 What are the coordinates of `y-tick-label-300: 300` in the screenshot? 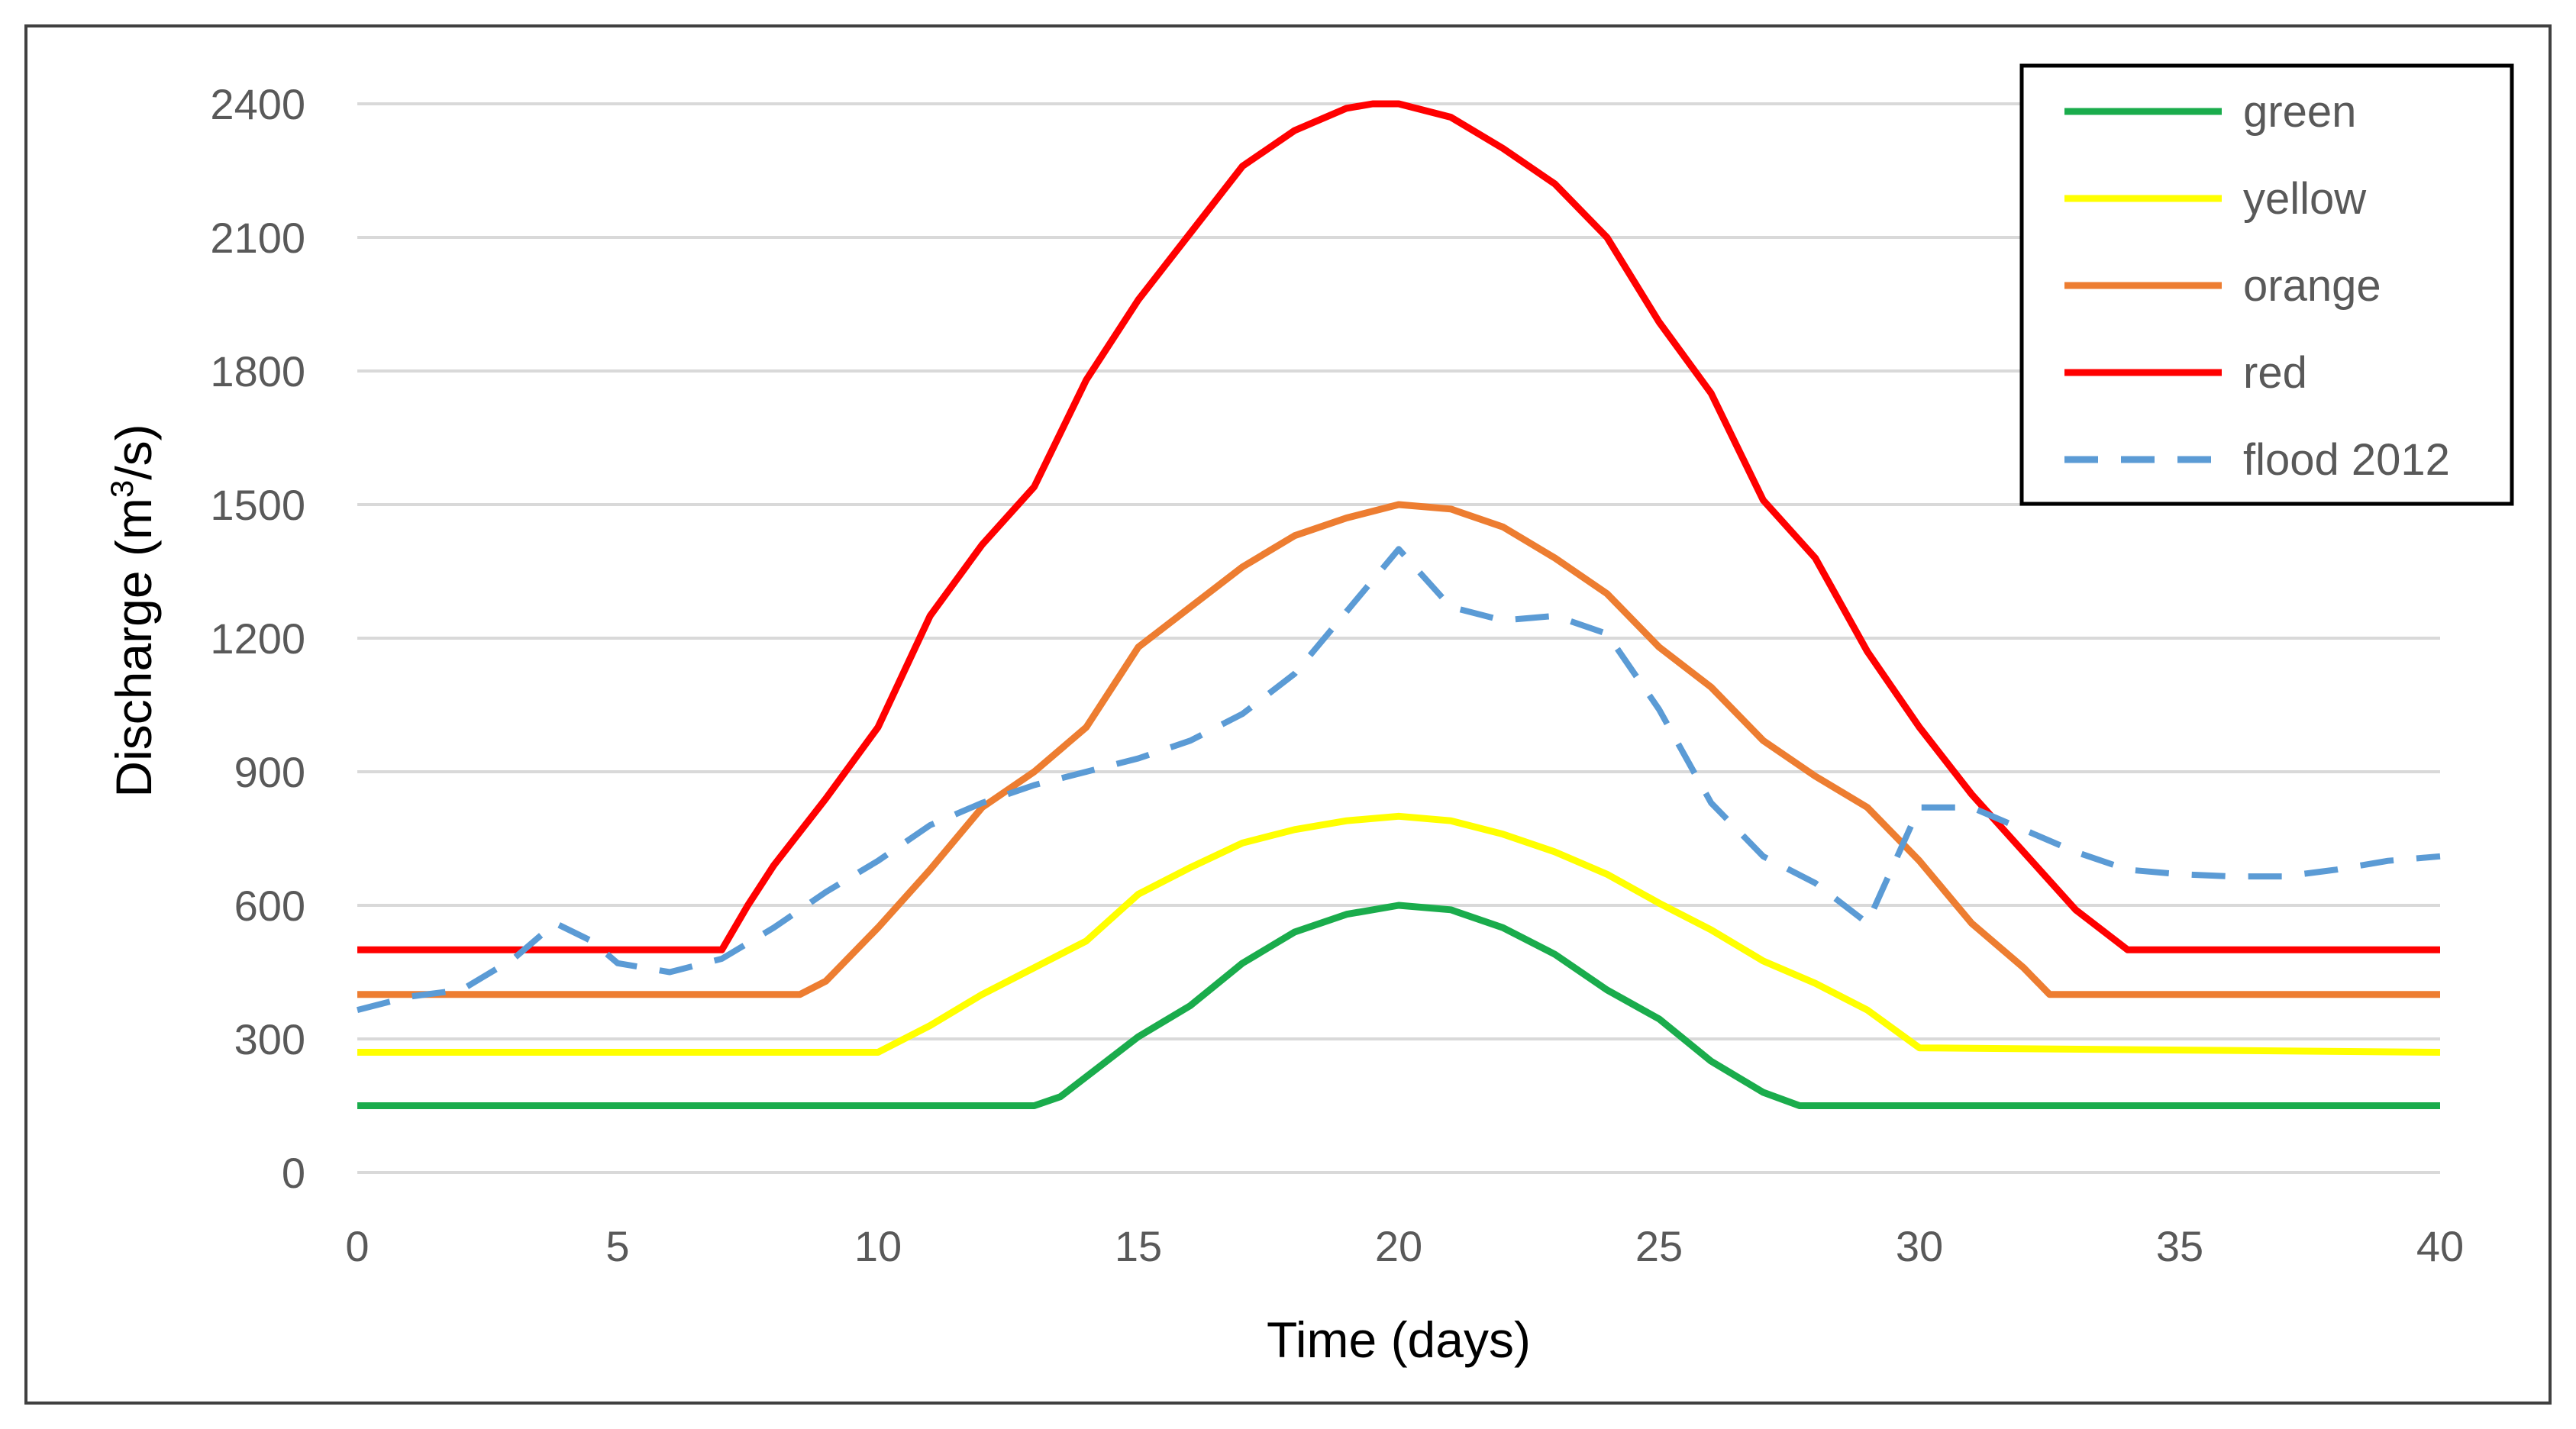 It's located at (269, 1039).